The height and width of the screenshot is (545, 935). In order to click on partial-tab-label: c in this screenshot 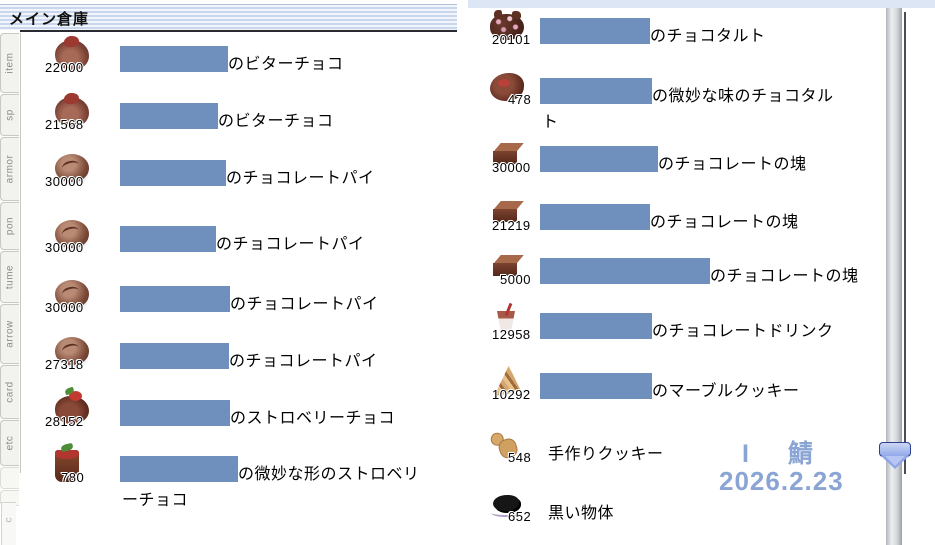, I will do `click(9, 520)`.